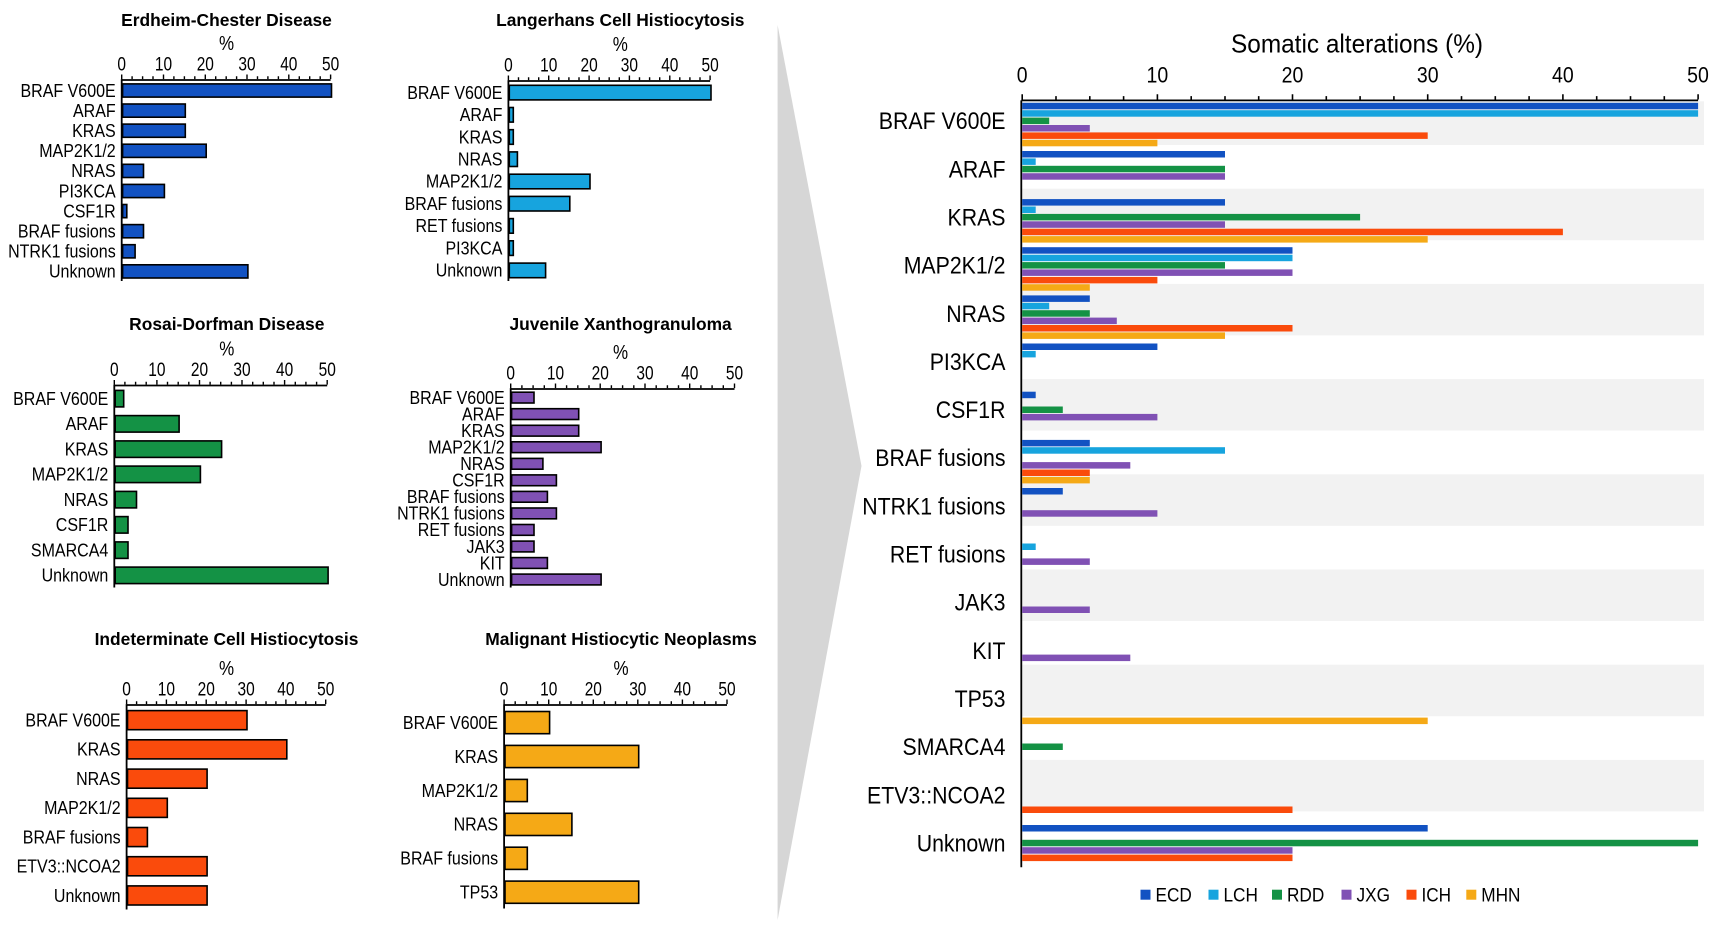 The height and width of the screenshot is (929, 1720). What do you see at coordinates (1241, 895) in the screenshot?
I see `svg-text: LCH` at bounding box center [1241, 895].